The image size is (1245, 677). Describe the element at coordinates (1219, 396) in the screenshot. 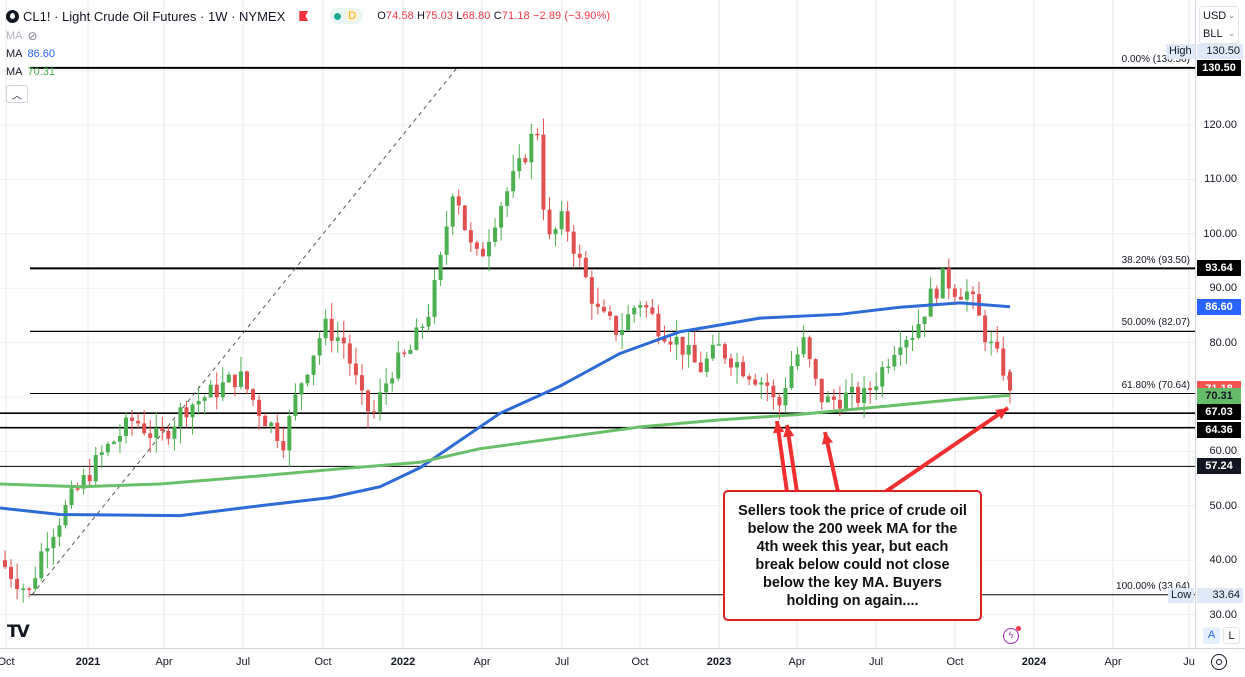

I see `price-label: 70.31` at that location.